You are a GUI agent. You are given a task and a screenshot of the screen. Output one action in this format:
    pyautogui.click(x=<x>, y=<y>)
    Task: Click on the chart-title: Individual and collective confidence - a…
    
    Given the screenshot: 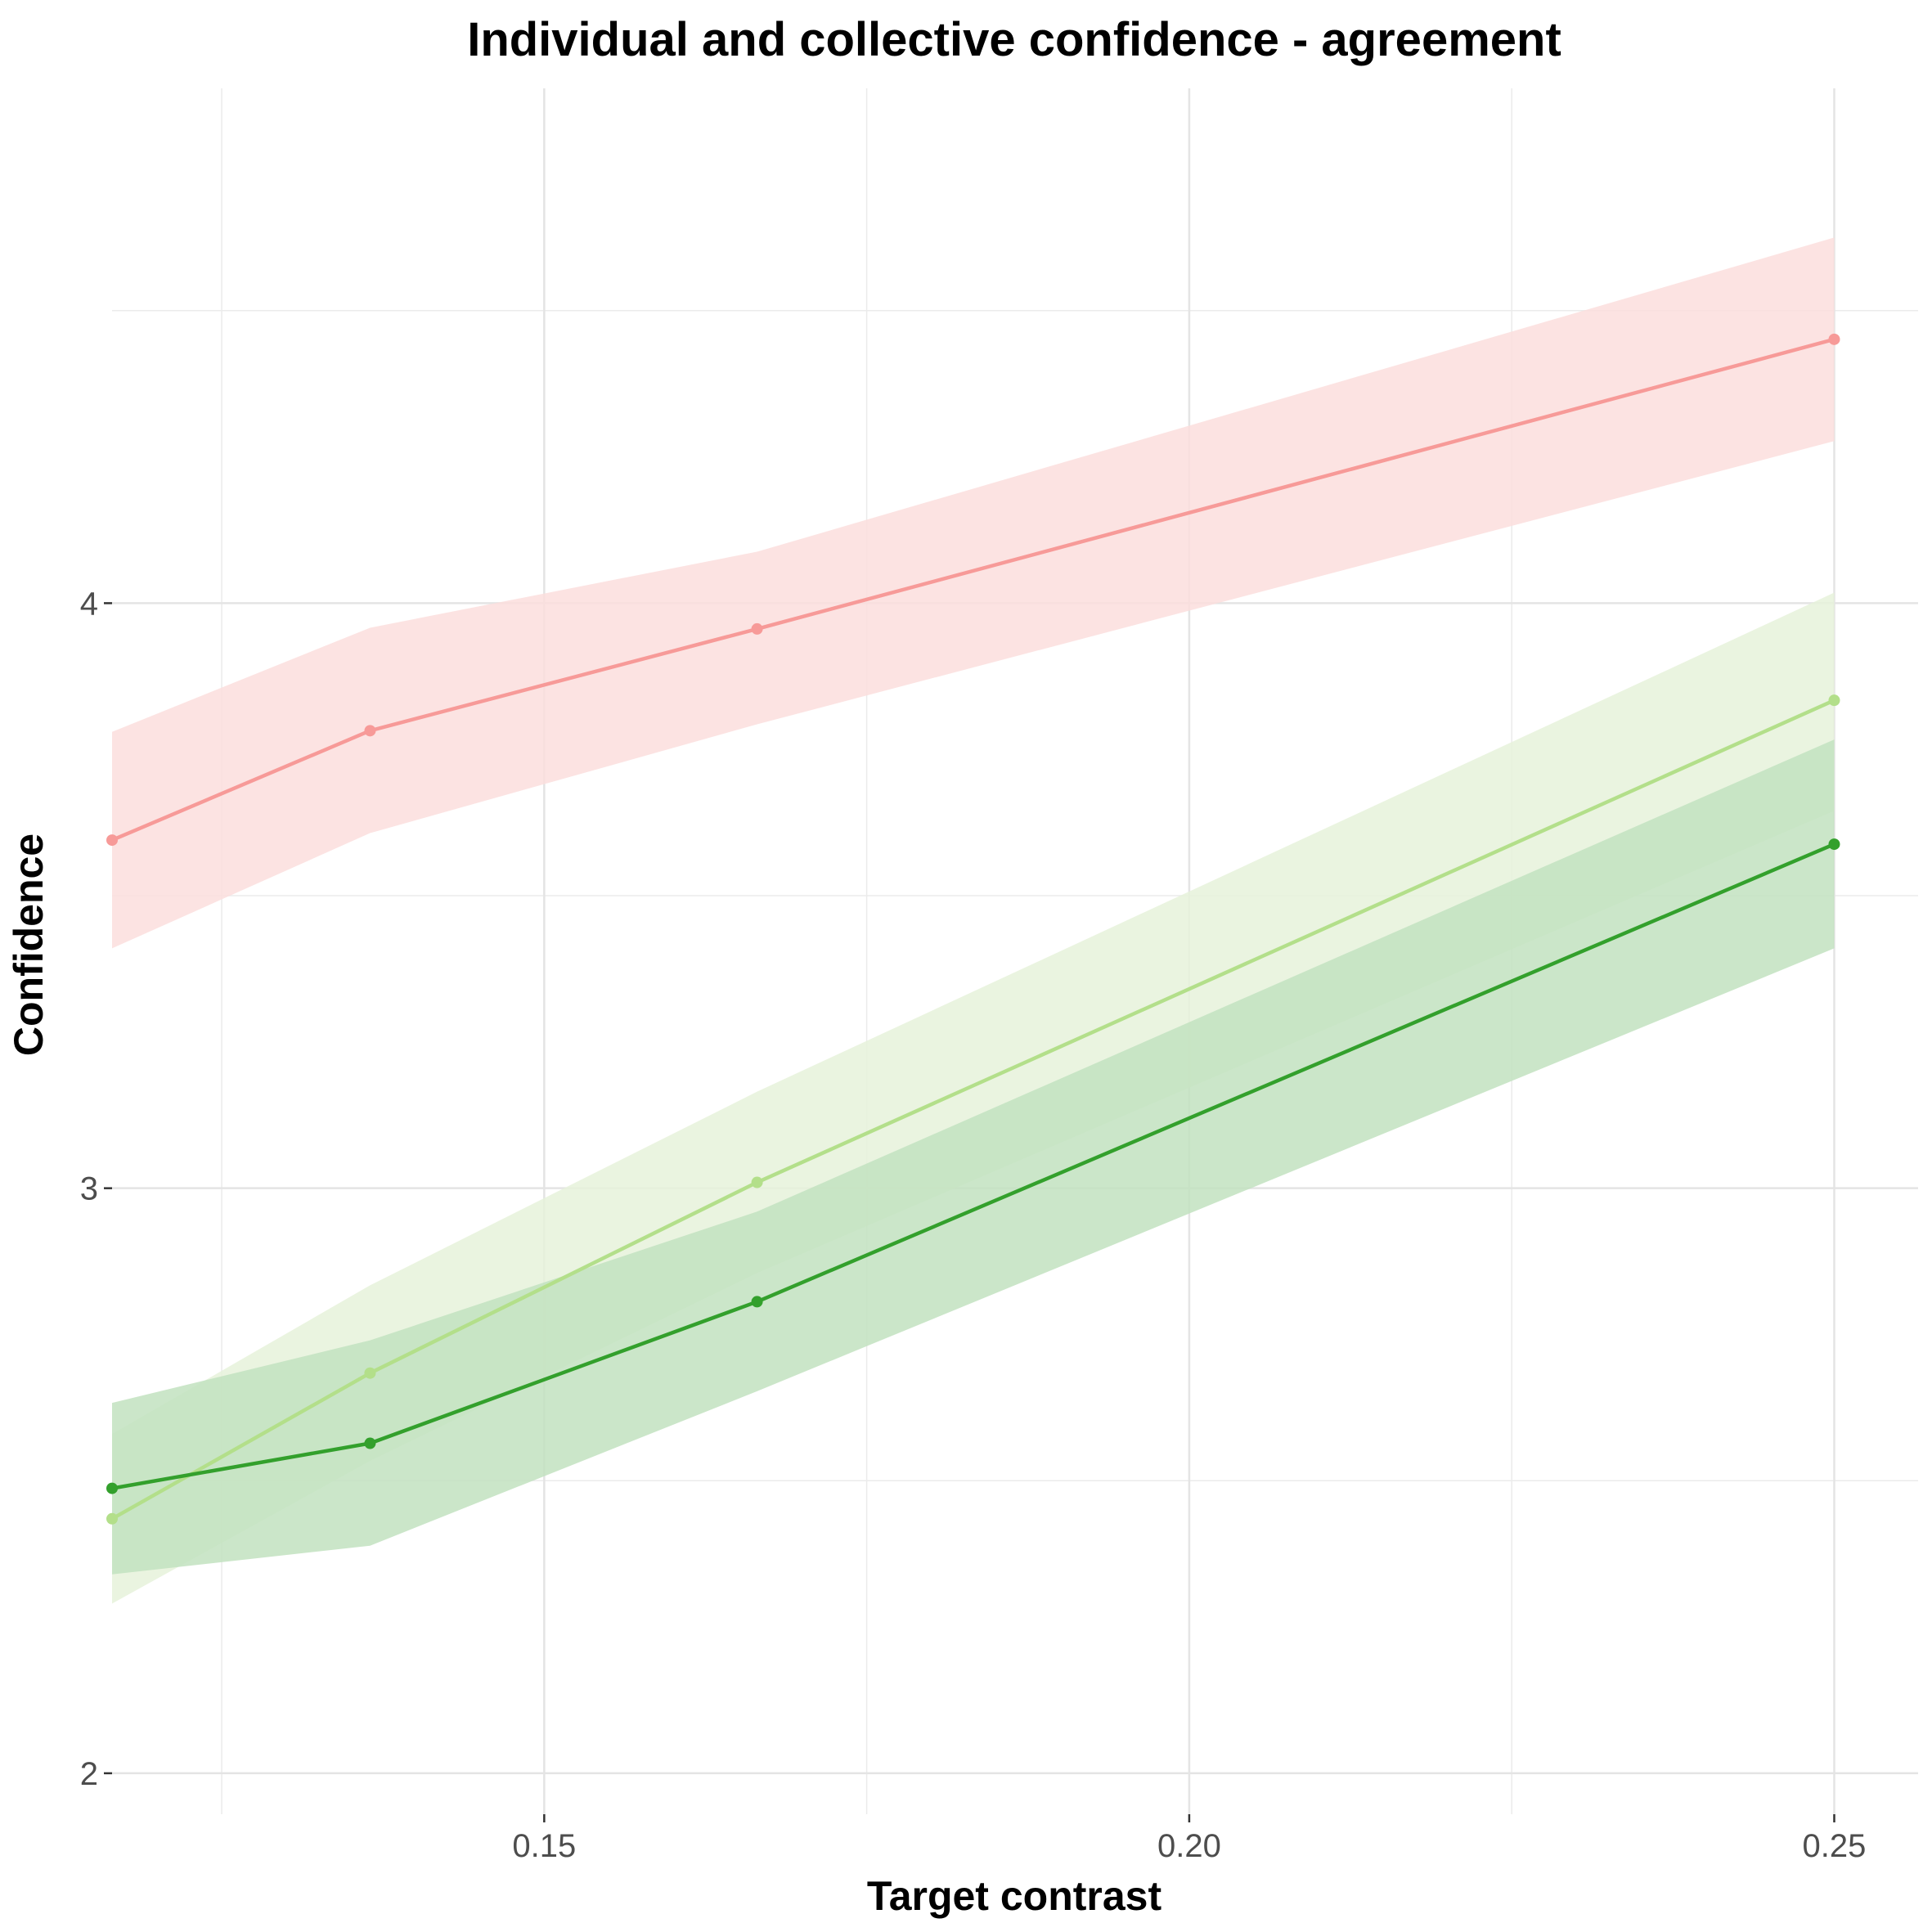 What is the action you would take?
    pyautogui.click(x=1014, y=39)
    